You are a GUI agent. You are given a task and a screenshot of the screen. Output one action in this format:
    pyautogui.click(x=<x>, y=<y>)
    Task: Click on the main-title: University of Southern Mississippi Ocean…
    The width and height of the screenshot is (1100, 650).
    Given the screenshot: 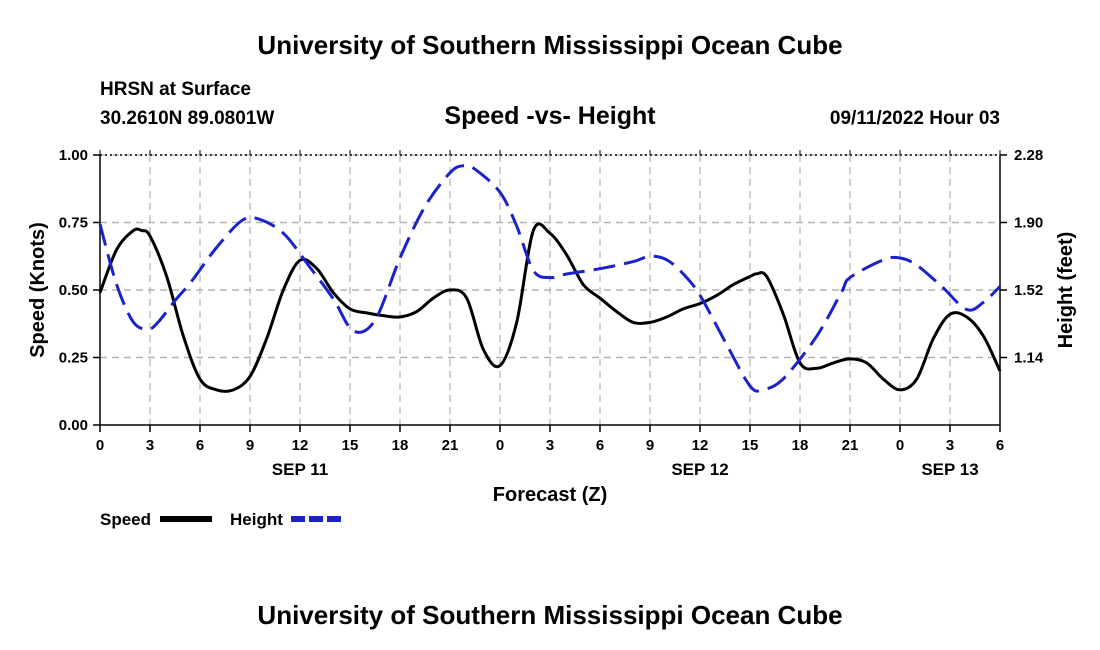 What is the action you would take?
    pyautogui.click(x=549, y=45)
    